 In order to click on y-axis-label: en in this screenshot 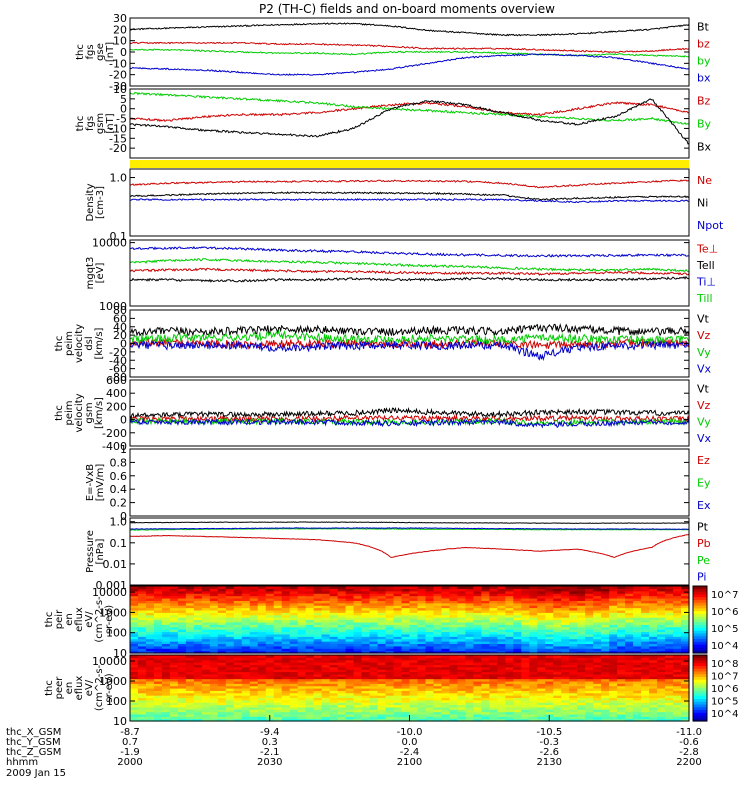, I will do `click(69, 688)`.